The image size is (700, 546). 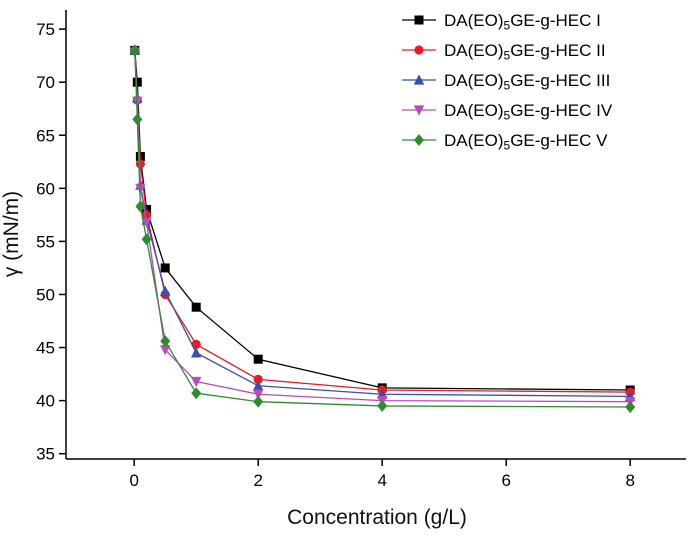 What do you see at coordinates (505, 480) in the screenshot?
I see `x-tick-label: 6` at bounding box center [505, 480].